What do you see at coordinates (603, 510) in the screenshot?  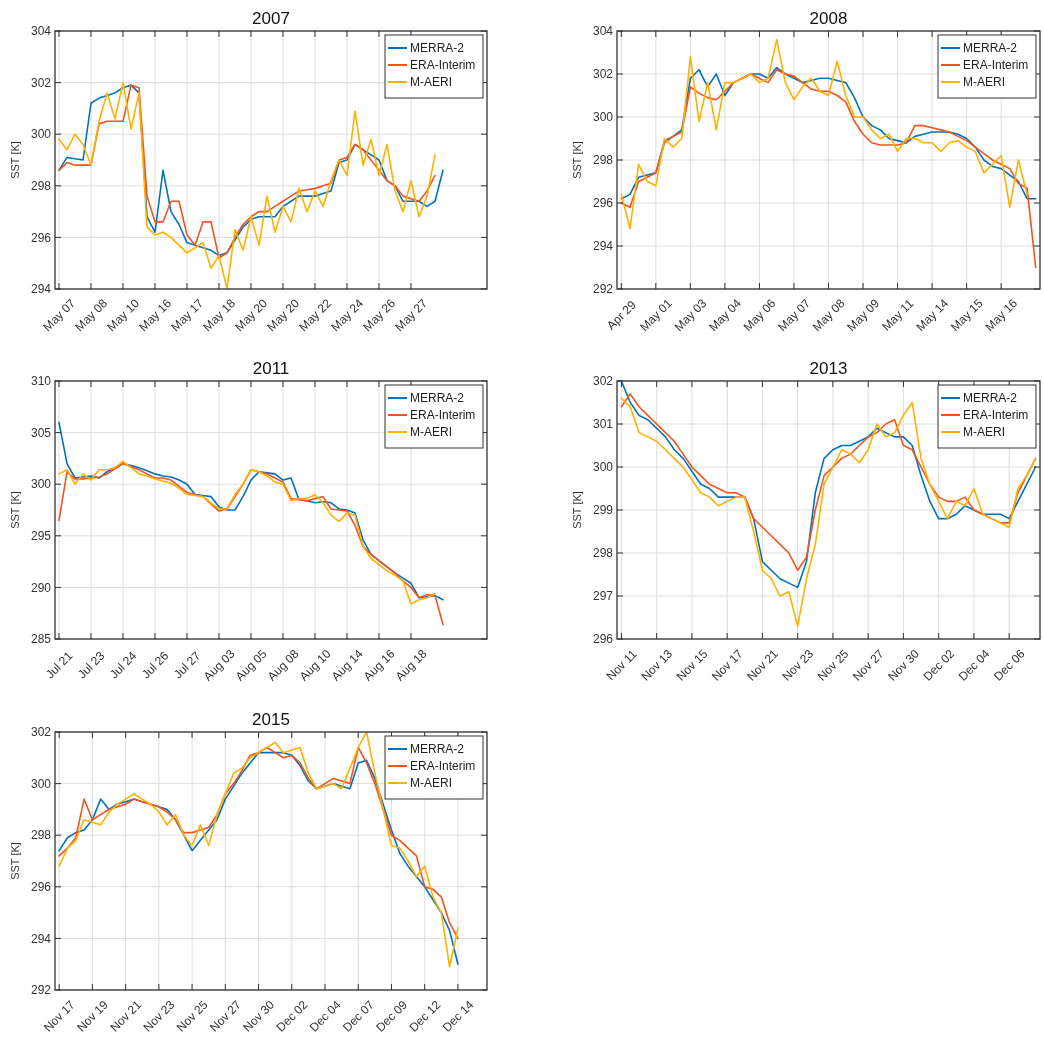 I see `y-tick-label: 299` at bounding box center [603, 510].